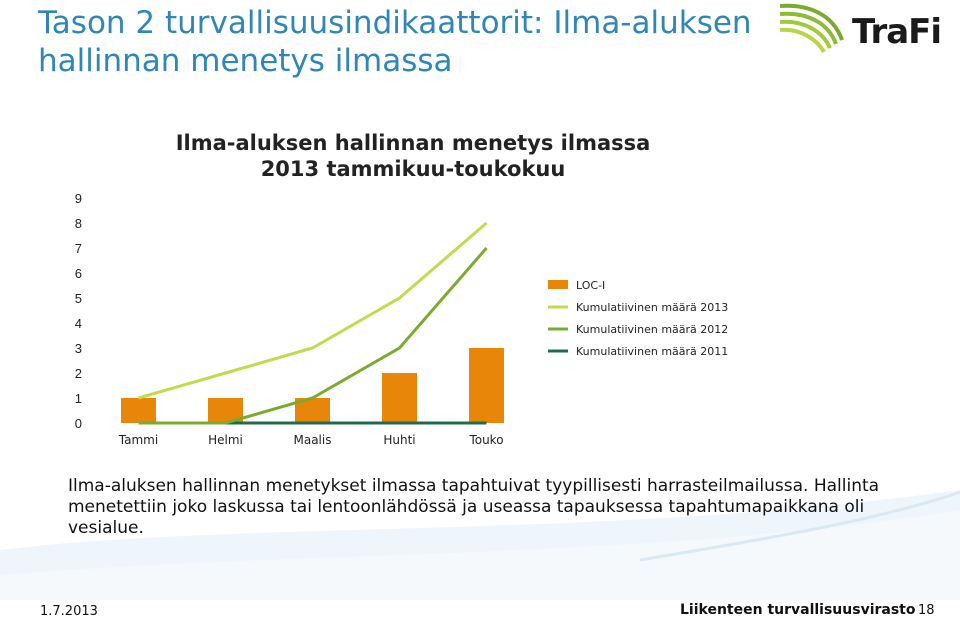 Image resolution: width=960 pixels, height=620 pixels. I want to click on trafi-logo, so click(811, 28).